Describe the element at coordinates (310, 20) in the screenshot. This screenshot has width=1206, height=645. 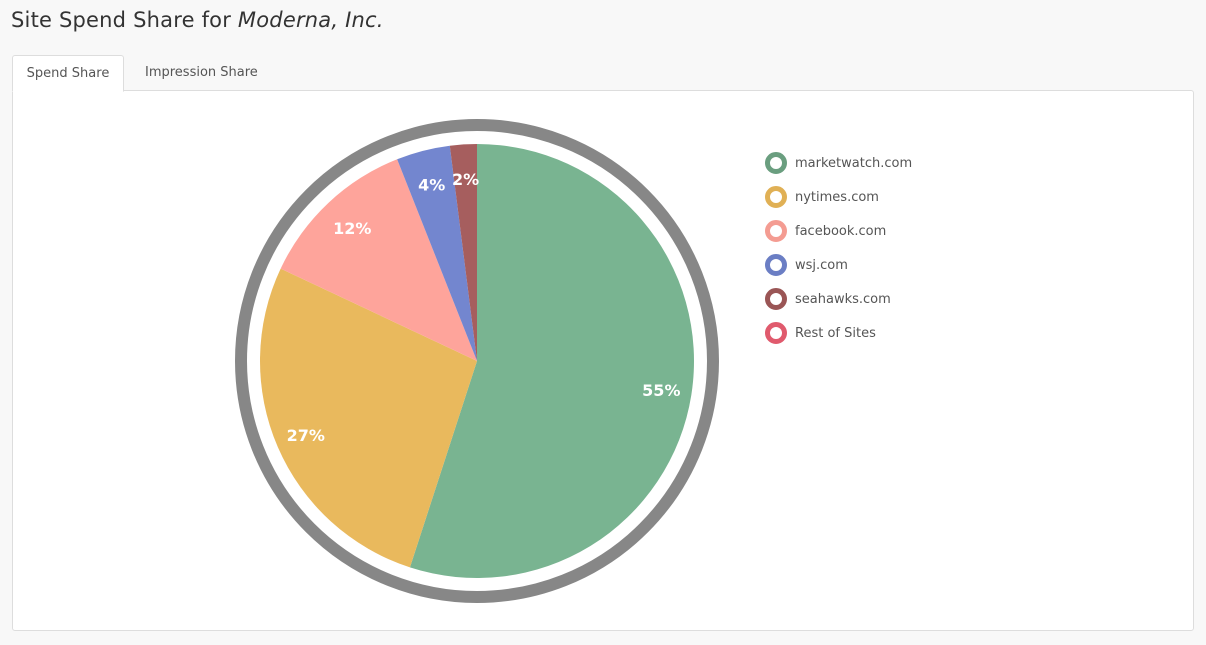
I see `company-name: Moderna, Inc.` at that location.